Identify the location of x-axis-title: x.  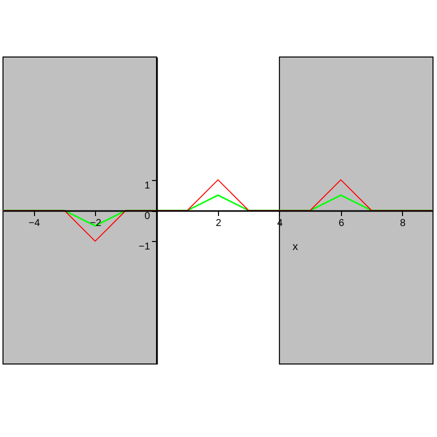
(295, 247).